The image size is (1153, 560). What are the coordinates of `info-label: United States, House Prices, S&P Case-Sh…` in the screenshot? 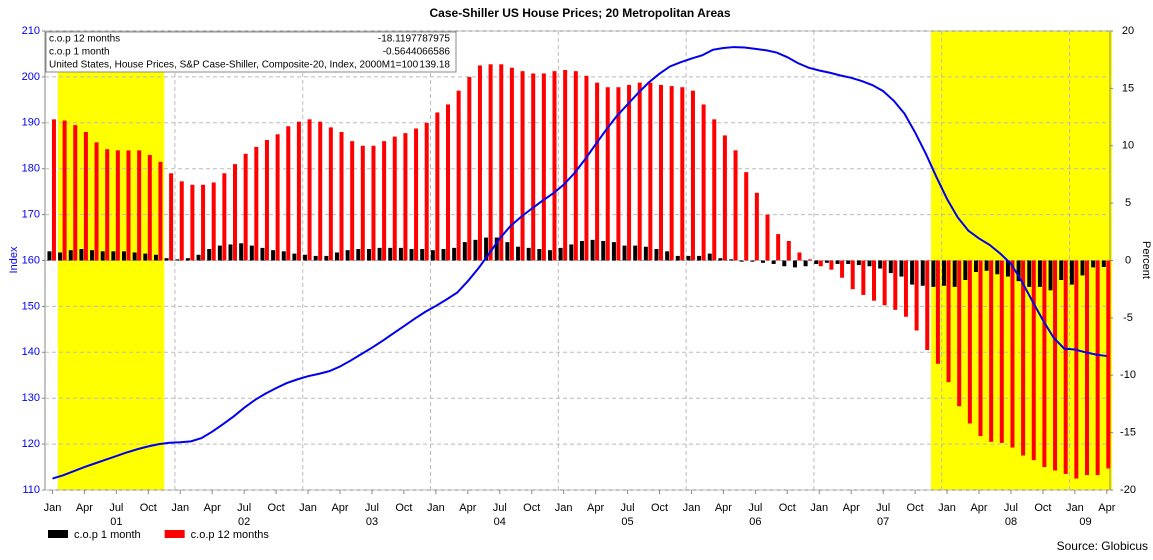 It's located at (234, 65).